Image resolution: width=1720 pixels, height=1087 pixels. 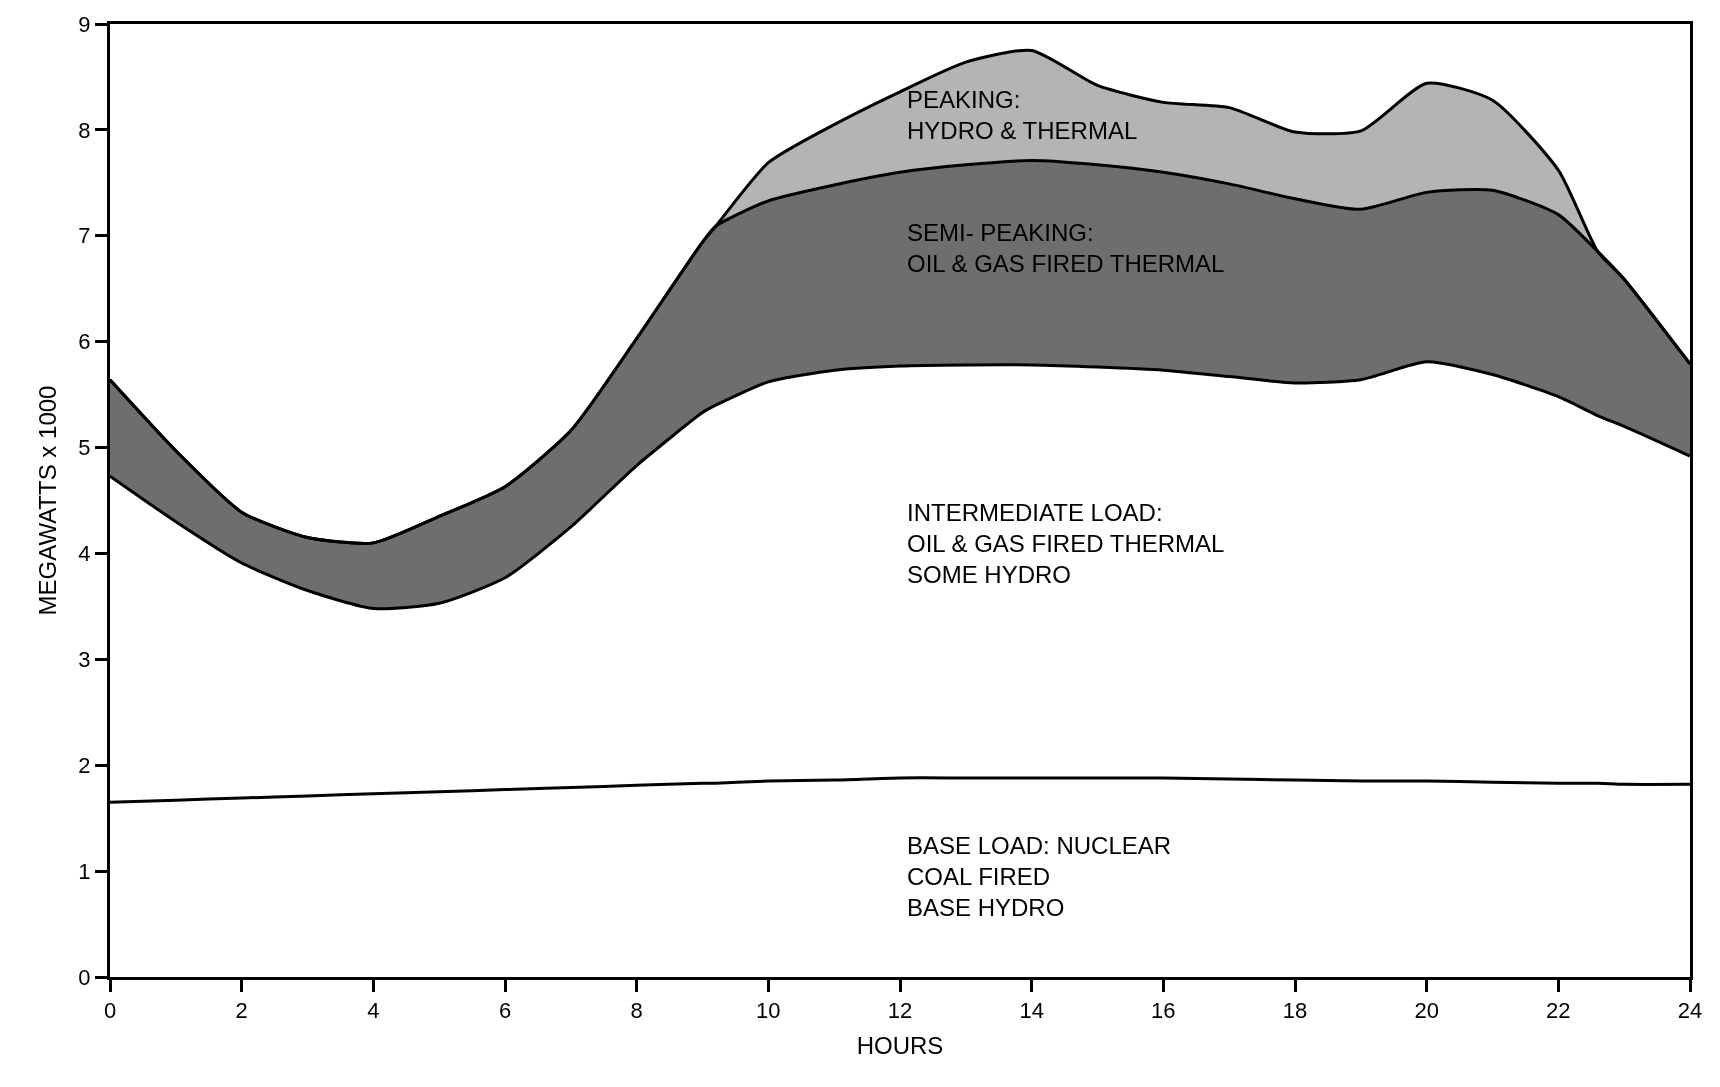 What do you see at coordinates (1163, 1011) in the screenshot?
I see `x-tick-label: 16` at bounding box center [1163, 1011].